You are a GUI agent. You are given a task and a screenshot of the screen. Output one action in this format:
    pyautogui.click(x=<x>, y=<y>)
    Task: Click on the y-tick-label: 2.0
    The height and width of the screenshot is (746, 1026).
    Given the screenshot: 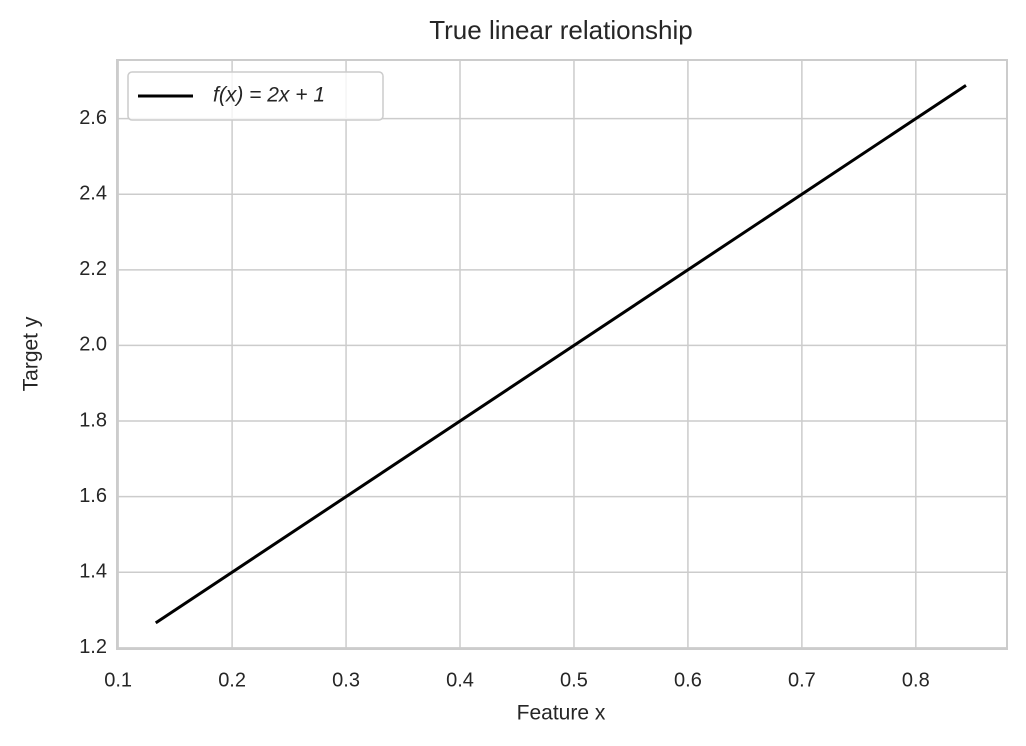 What is the action you would take?
    pyautogui.click(x=93, y=345)
    